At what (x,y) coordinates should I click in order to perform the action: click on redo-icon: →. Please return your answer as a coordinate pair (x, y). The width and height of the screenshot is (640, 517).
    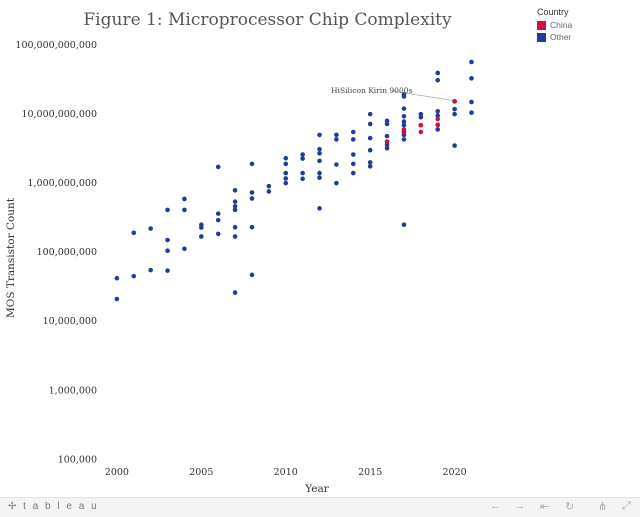
    Looking at the image, I should click on (519, 506).